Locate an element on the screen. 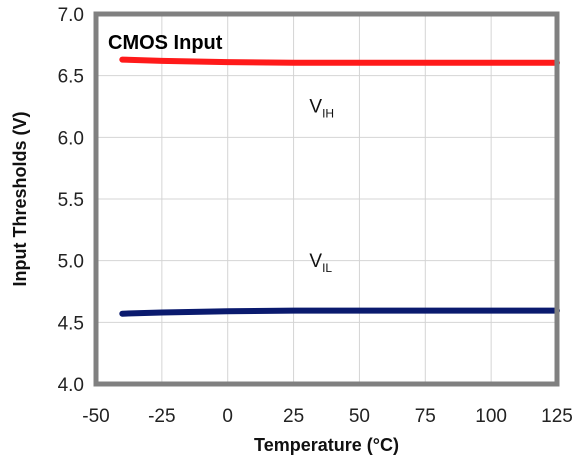 The height and width of the screenshot is (462, 582). chart-title: CMOS Input is located at coordinates (165, 43).